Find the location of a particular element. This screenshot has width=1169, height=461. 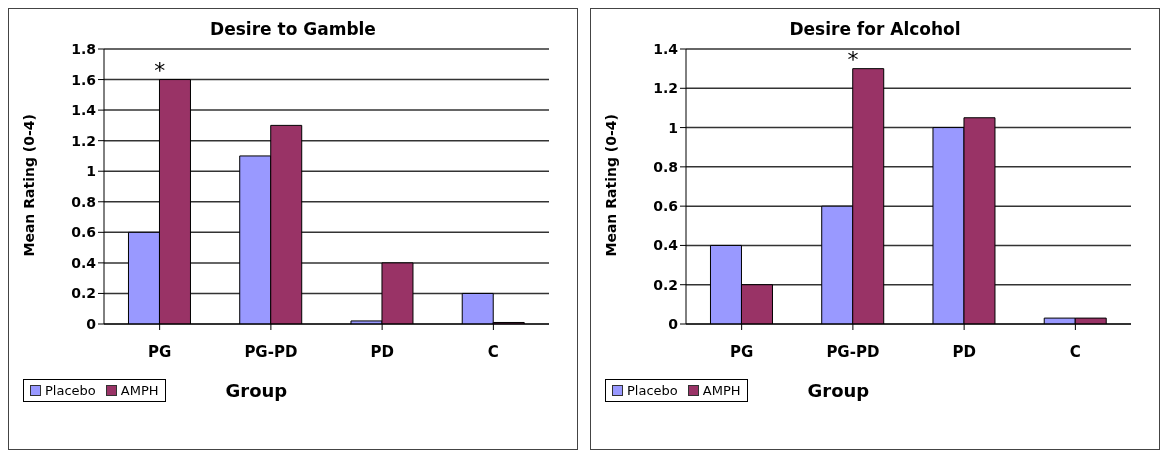

y-tick-label: 1.8 is located at coordinates (83, 48).